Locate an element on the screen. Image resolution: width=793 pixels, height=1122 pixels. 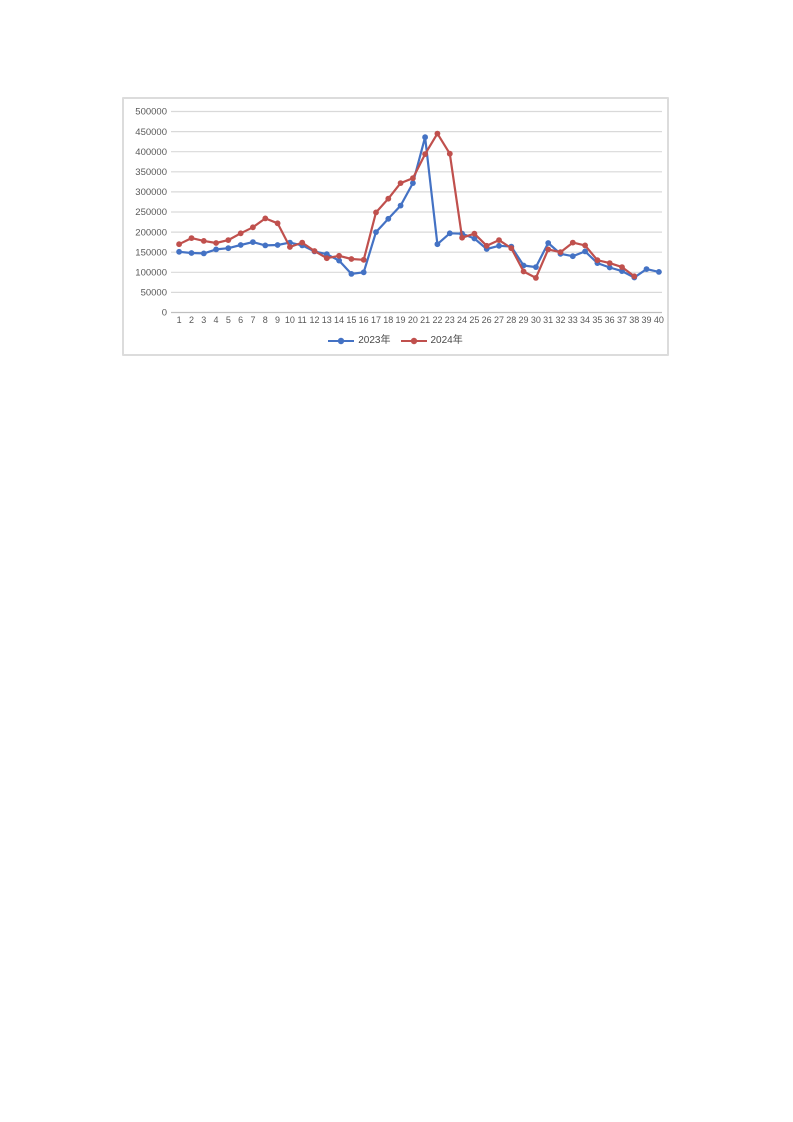
x-axis-tick-label: 33 is located at coordinates (573, 320).